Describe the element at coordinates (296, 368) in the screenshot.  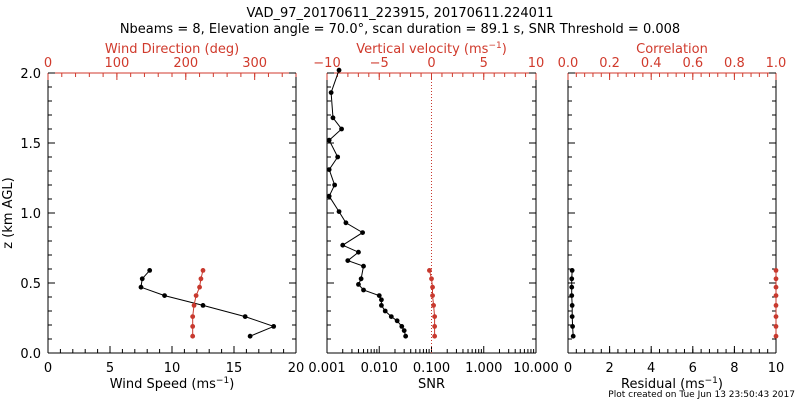
I see `x-tick-label: 20` at that location.